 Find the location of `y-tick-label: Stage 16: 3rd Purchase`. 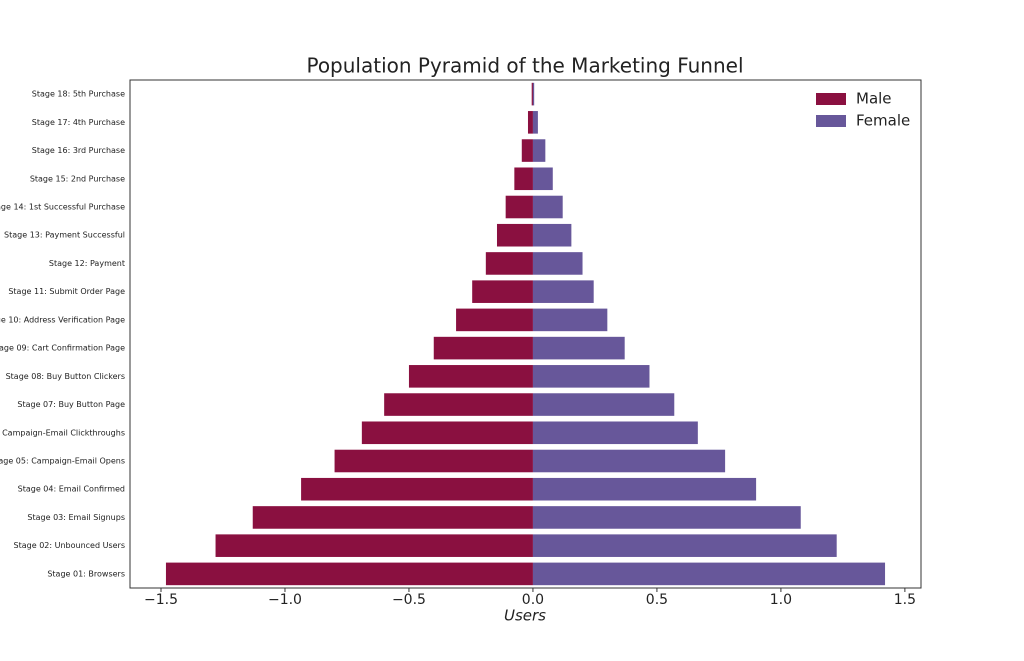

y-tick-label: Stage 16: 3rd Purchase is located at coordinates (78, 150).